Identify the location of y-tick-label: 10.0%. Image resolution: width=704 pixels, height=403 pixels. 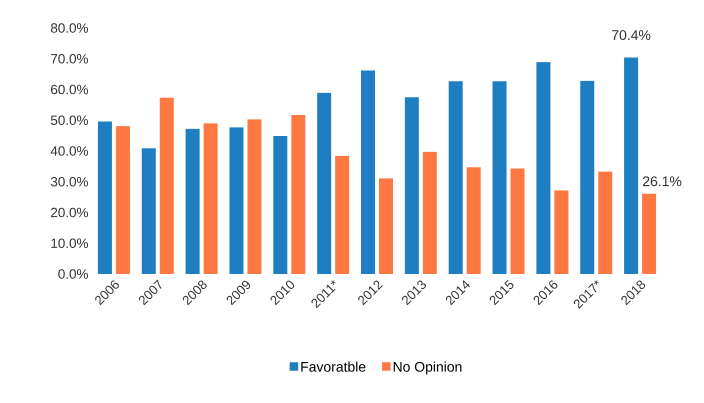
(69, 243).